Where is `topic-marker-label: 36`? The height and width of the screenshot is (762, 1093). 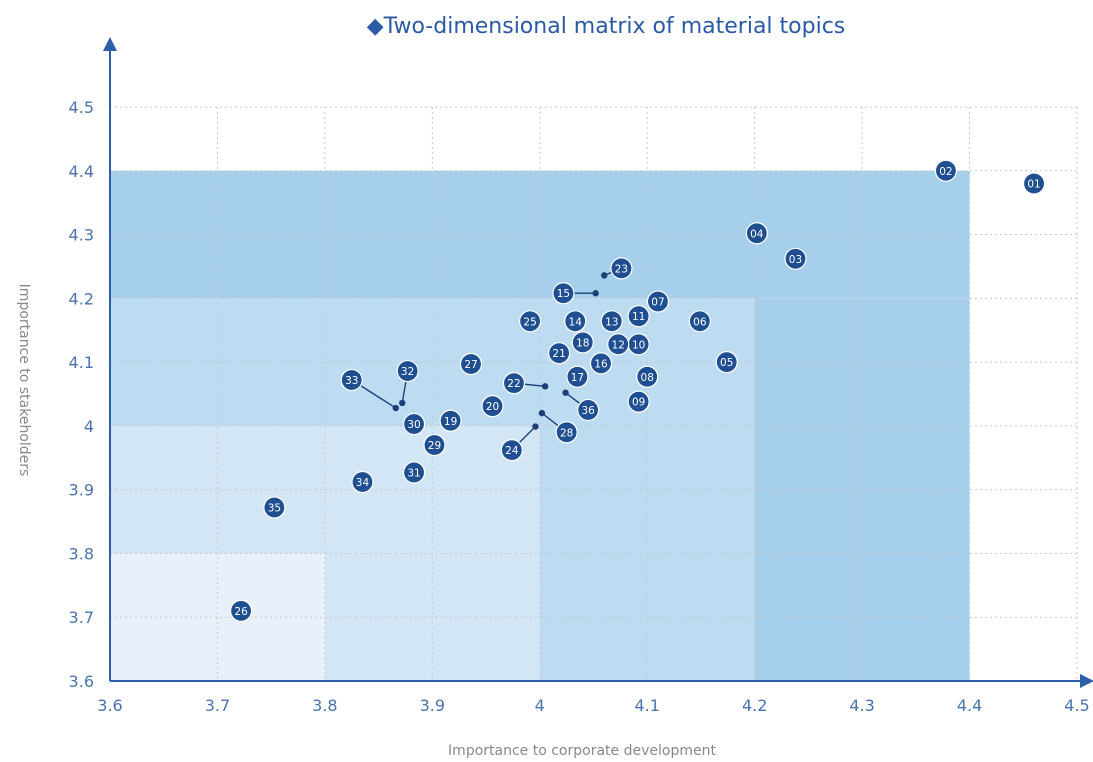 topic-marker-label: 36 is located at coordinates (588, 411).